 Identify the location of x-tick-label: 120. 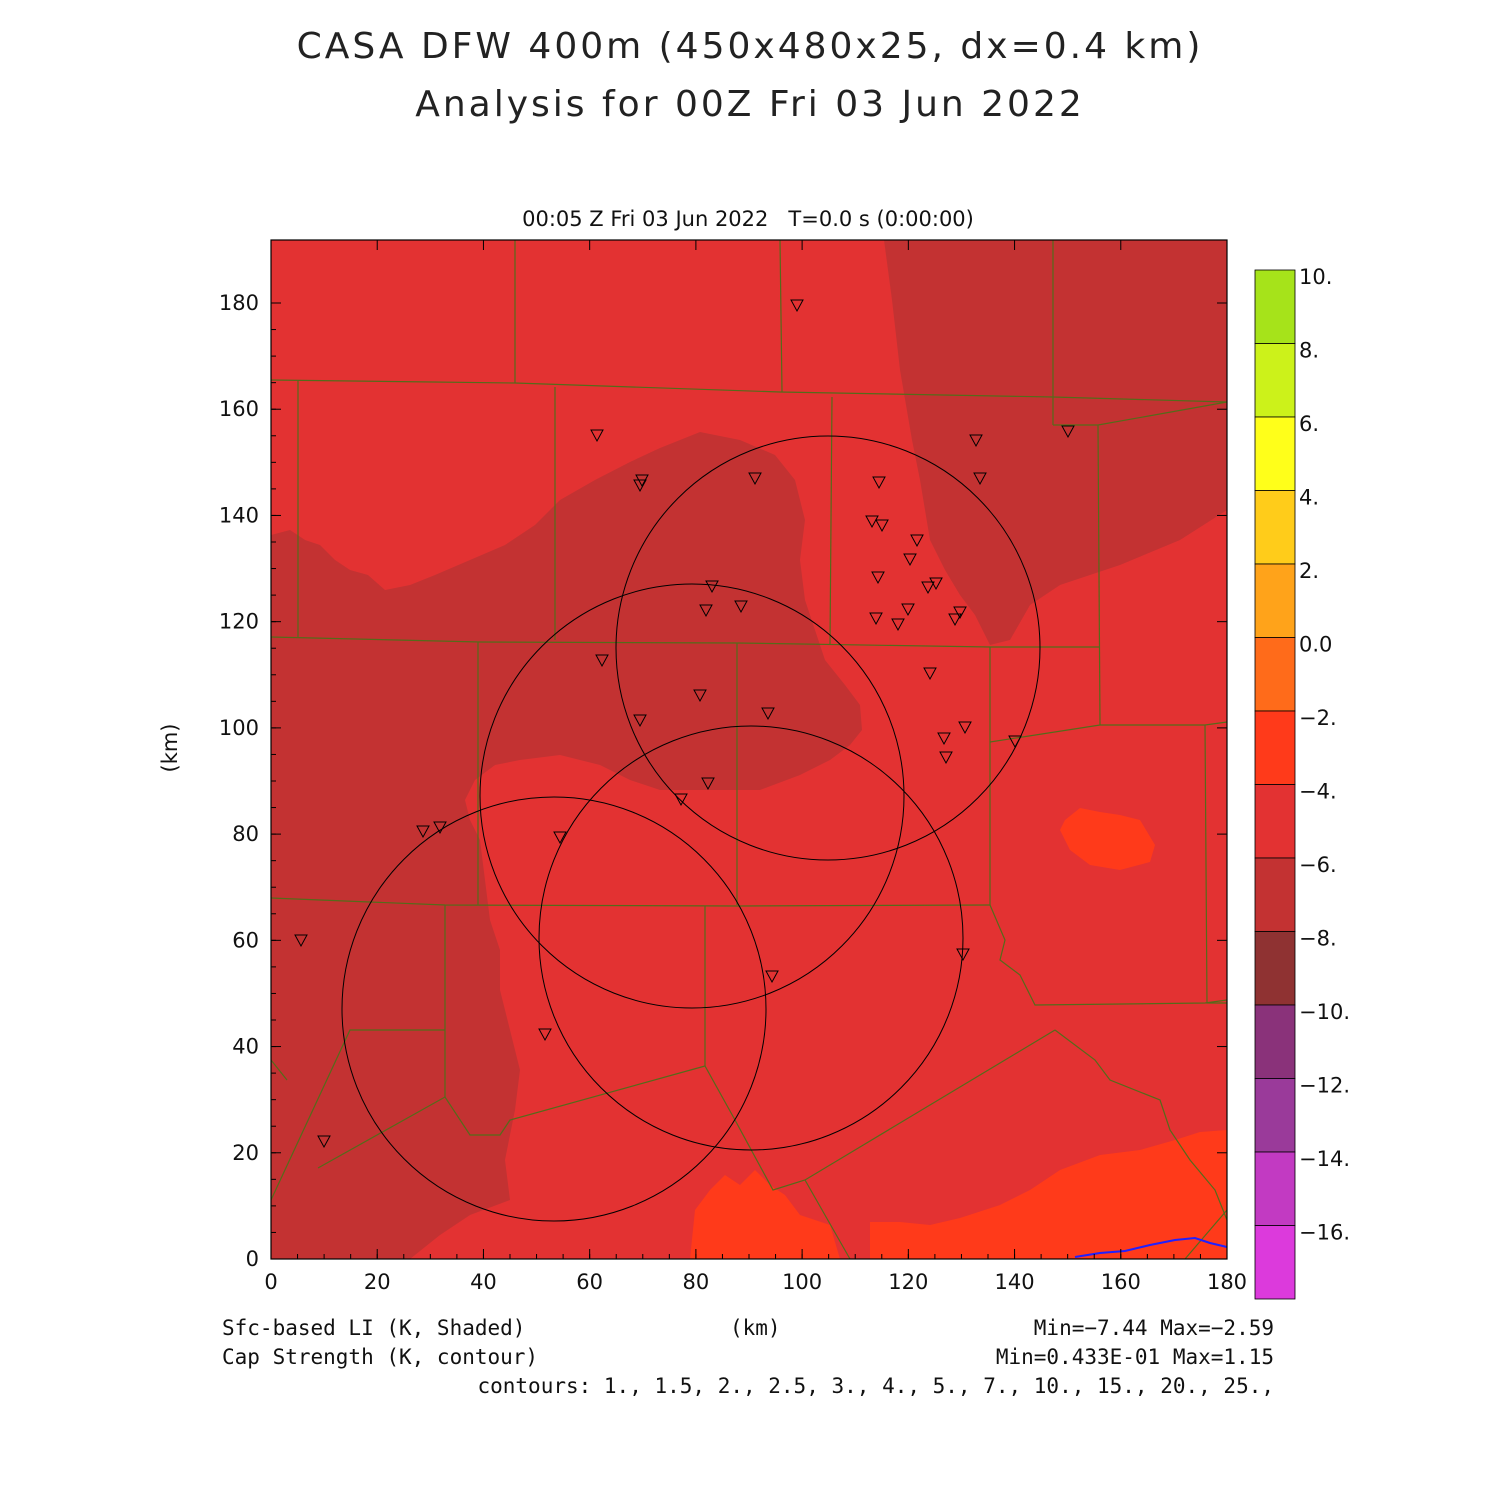
(908, 1282).